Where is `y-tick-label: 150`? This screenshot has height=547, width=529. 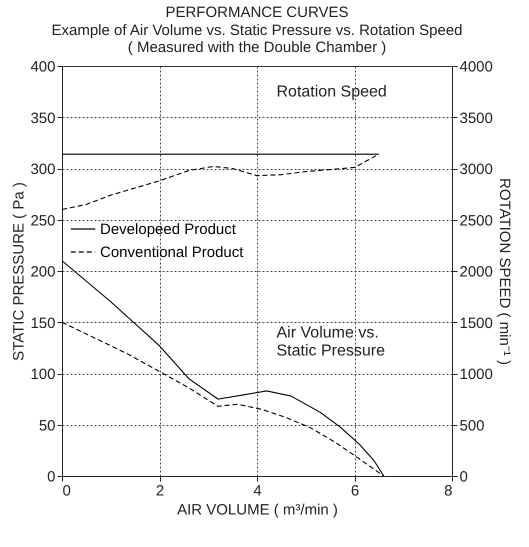 y-tick-label: 150 is located at coordinates (43, 323).